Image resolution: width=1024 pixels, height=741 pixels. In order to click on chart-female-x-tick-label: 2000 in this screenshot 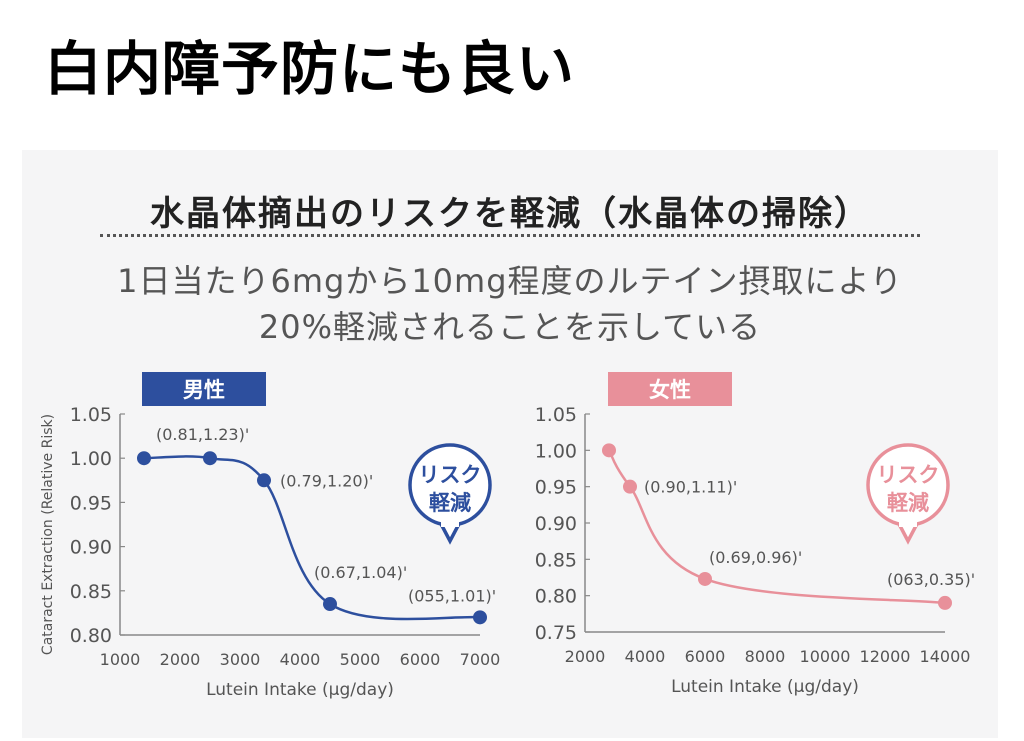, I will do `click(585, 656)`.